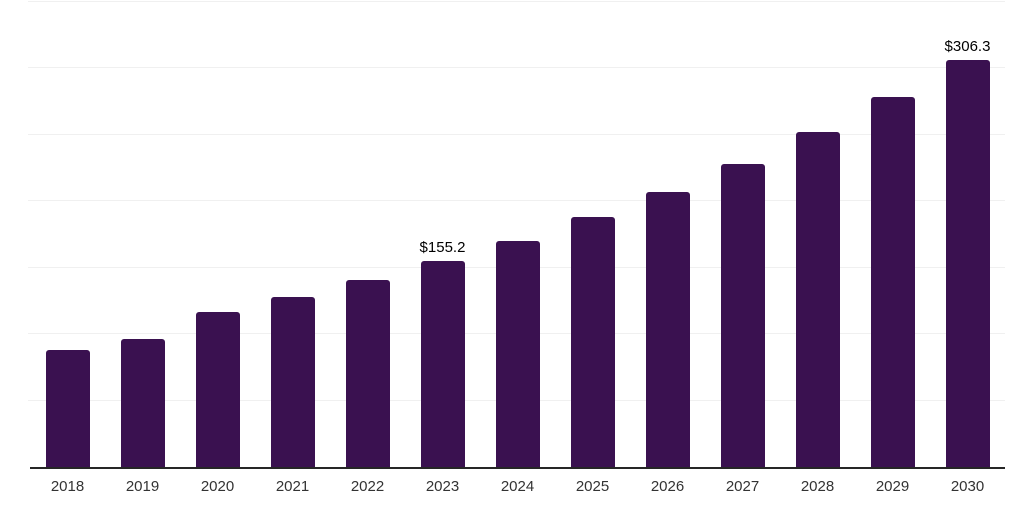 This screenshot has height=512, width=1024. I want to click on bar-2019, so click(142, 402).